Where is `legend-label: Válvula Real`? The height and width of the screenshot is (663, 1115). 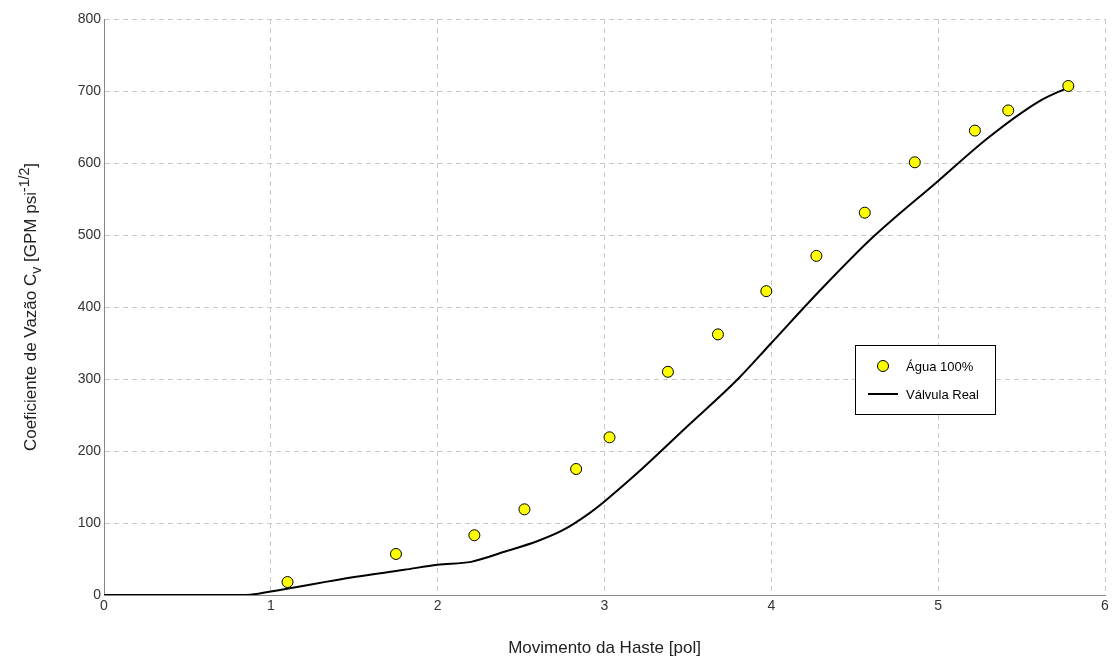
legend-label: Válvula Real is located at coordinates (942, 394).